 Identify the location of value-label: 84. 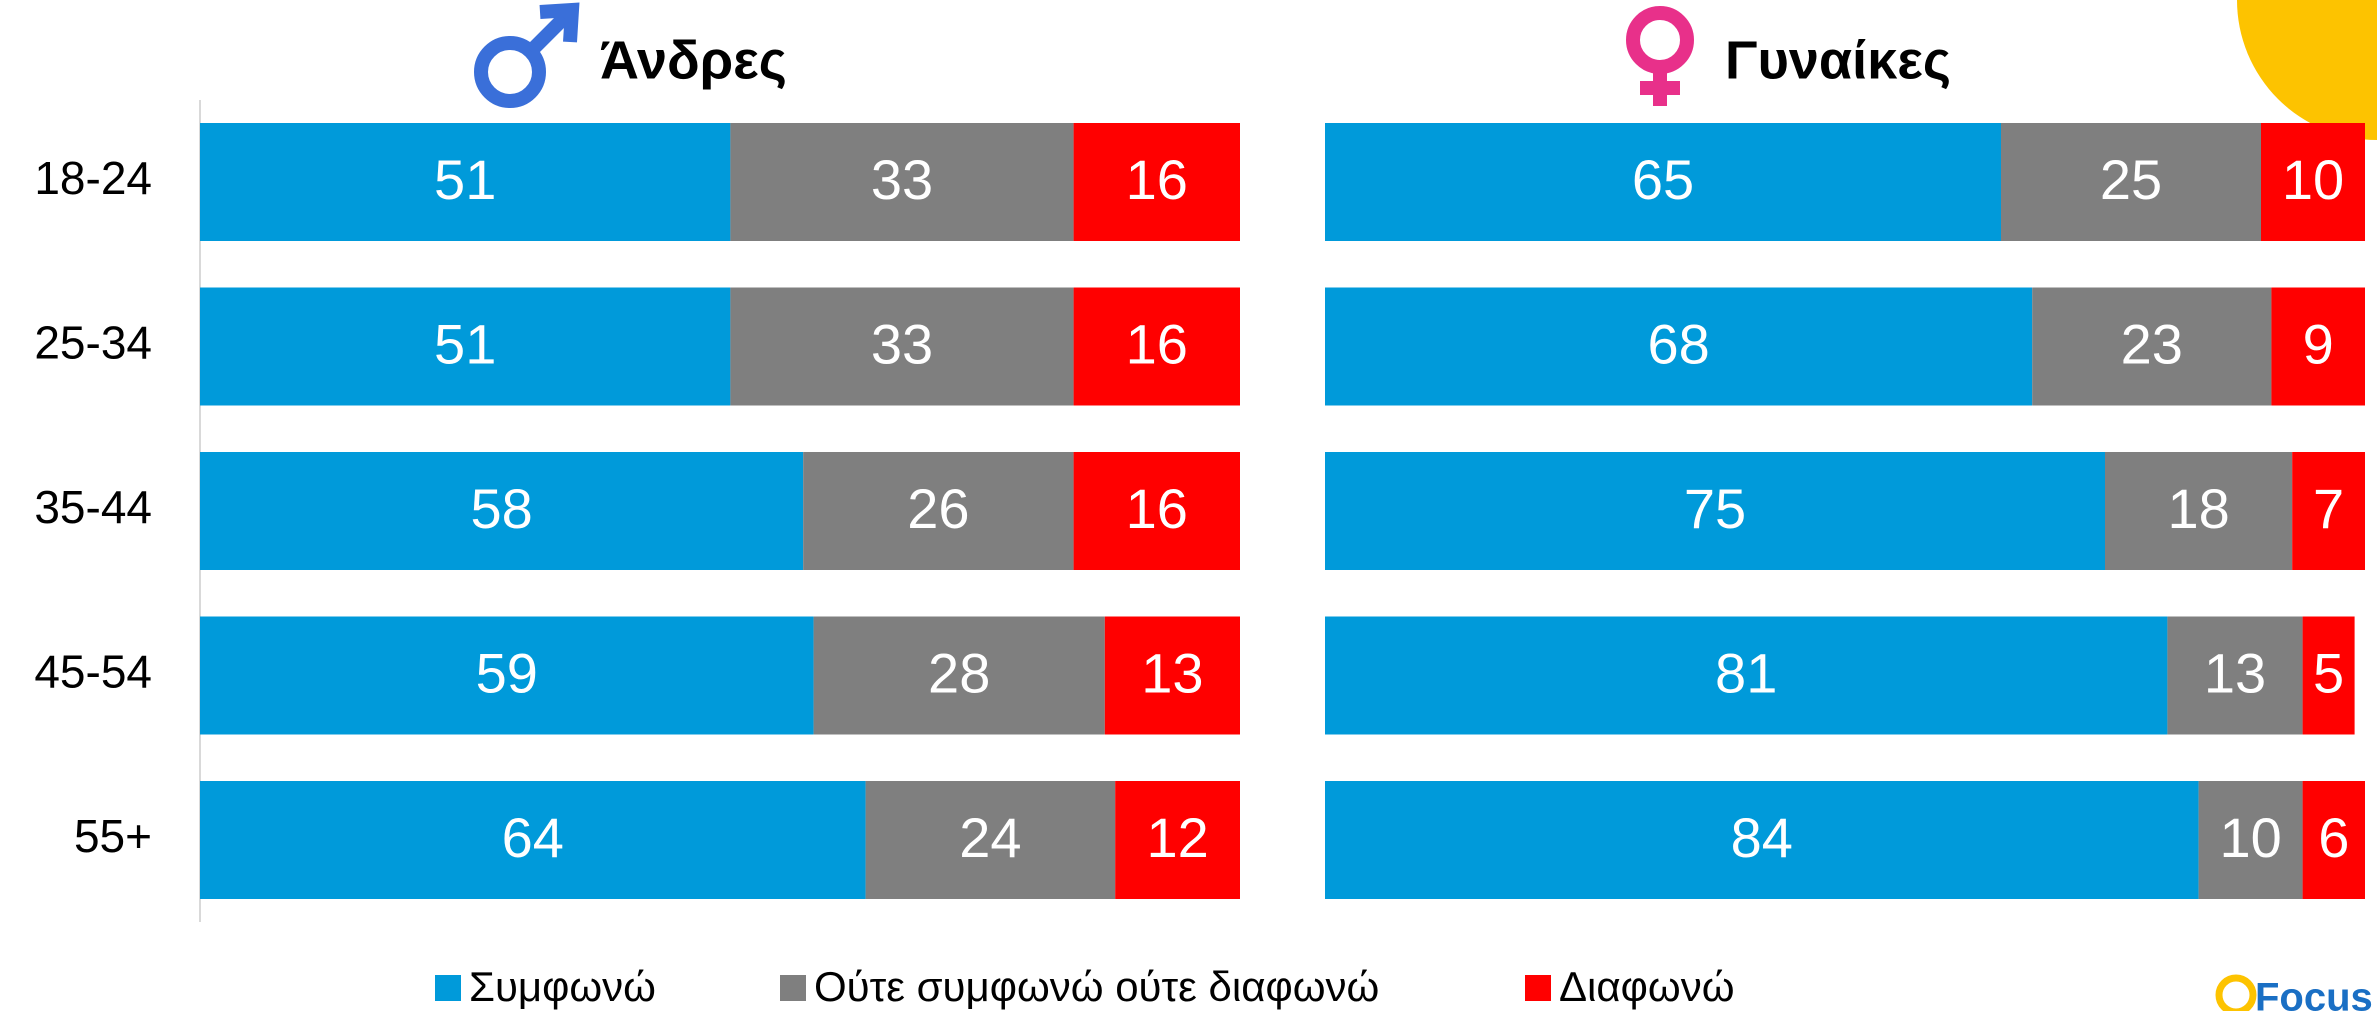
(1762, 837).